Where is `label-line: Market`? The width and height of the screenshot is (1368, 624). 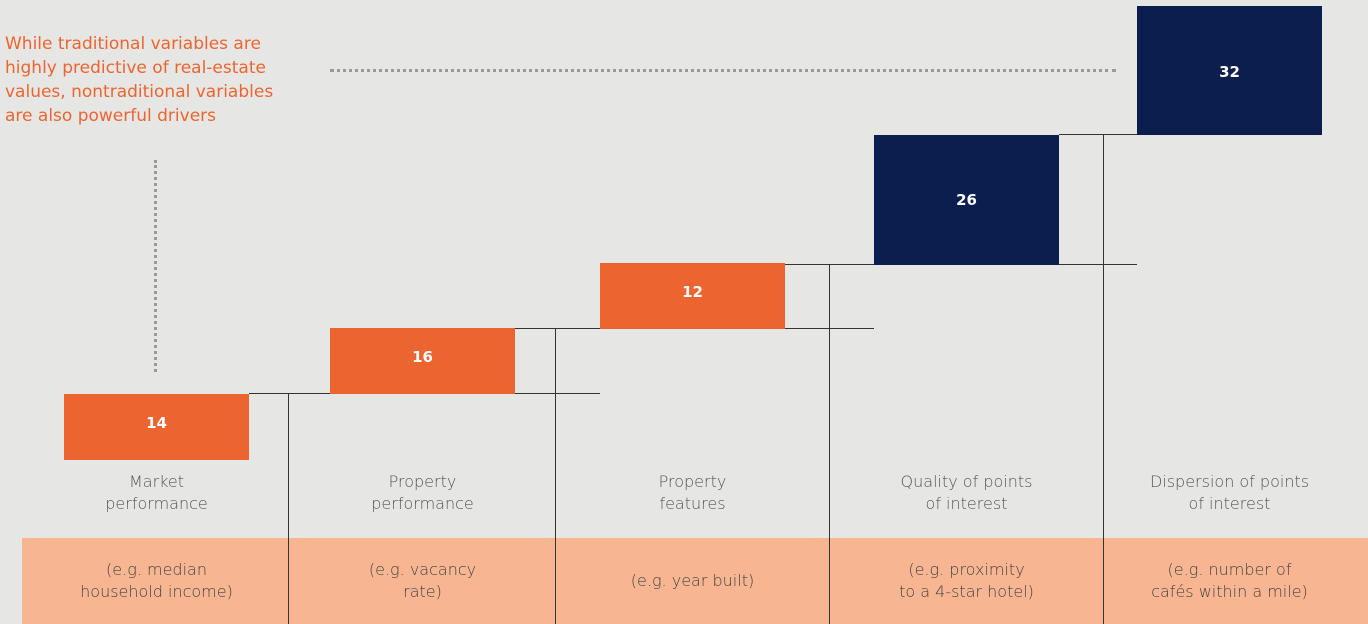 label-line: Market is located at coordinates (156, 481).